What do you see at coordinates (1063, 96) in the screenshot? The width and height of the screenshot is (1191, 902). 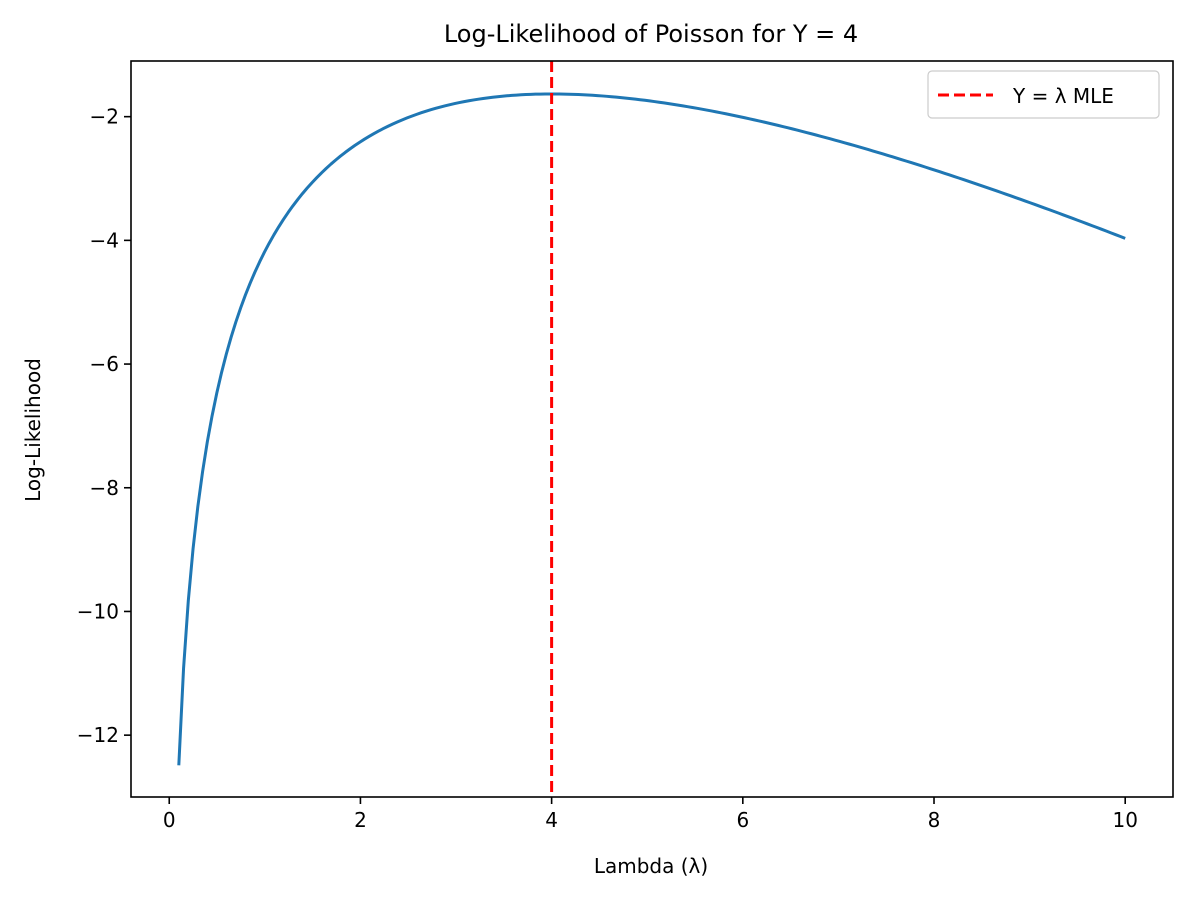 I see `legend-label-mle: Y = λ MLE` at bounding box center [1063, 96].